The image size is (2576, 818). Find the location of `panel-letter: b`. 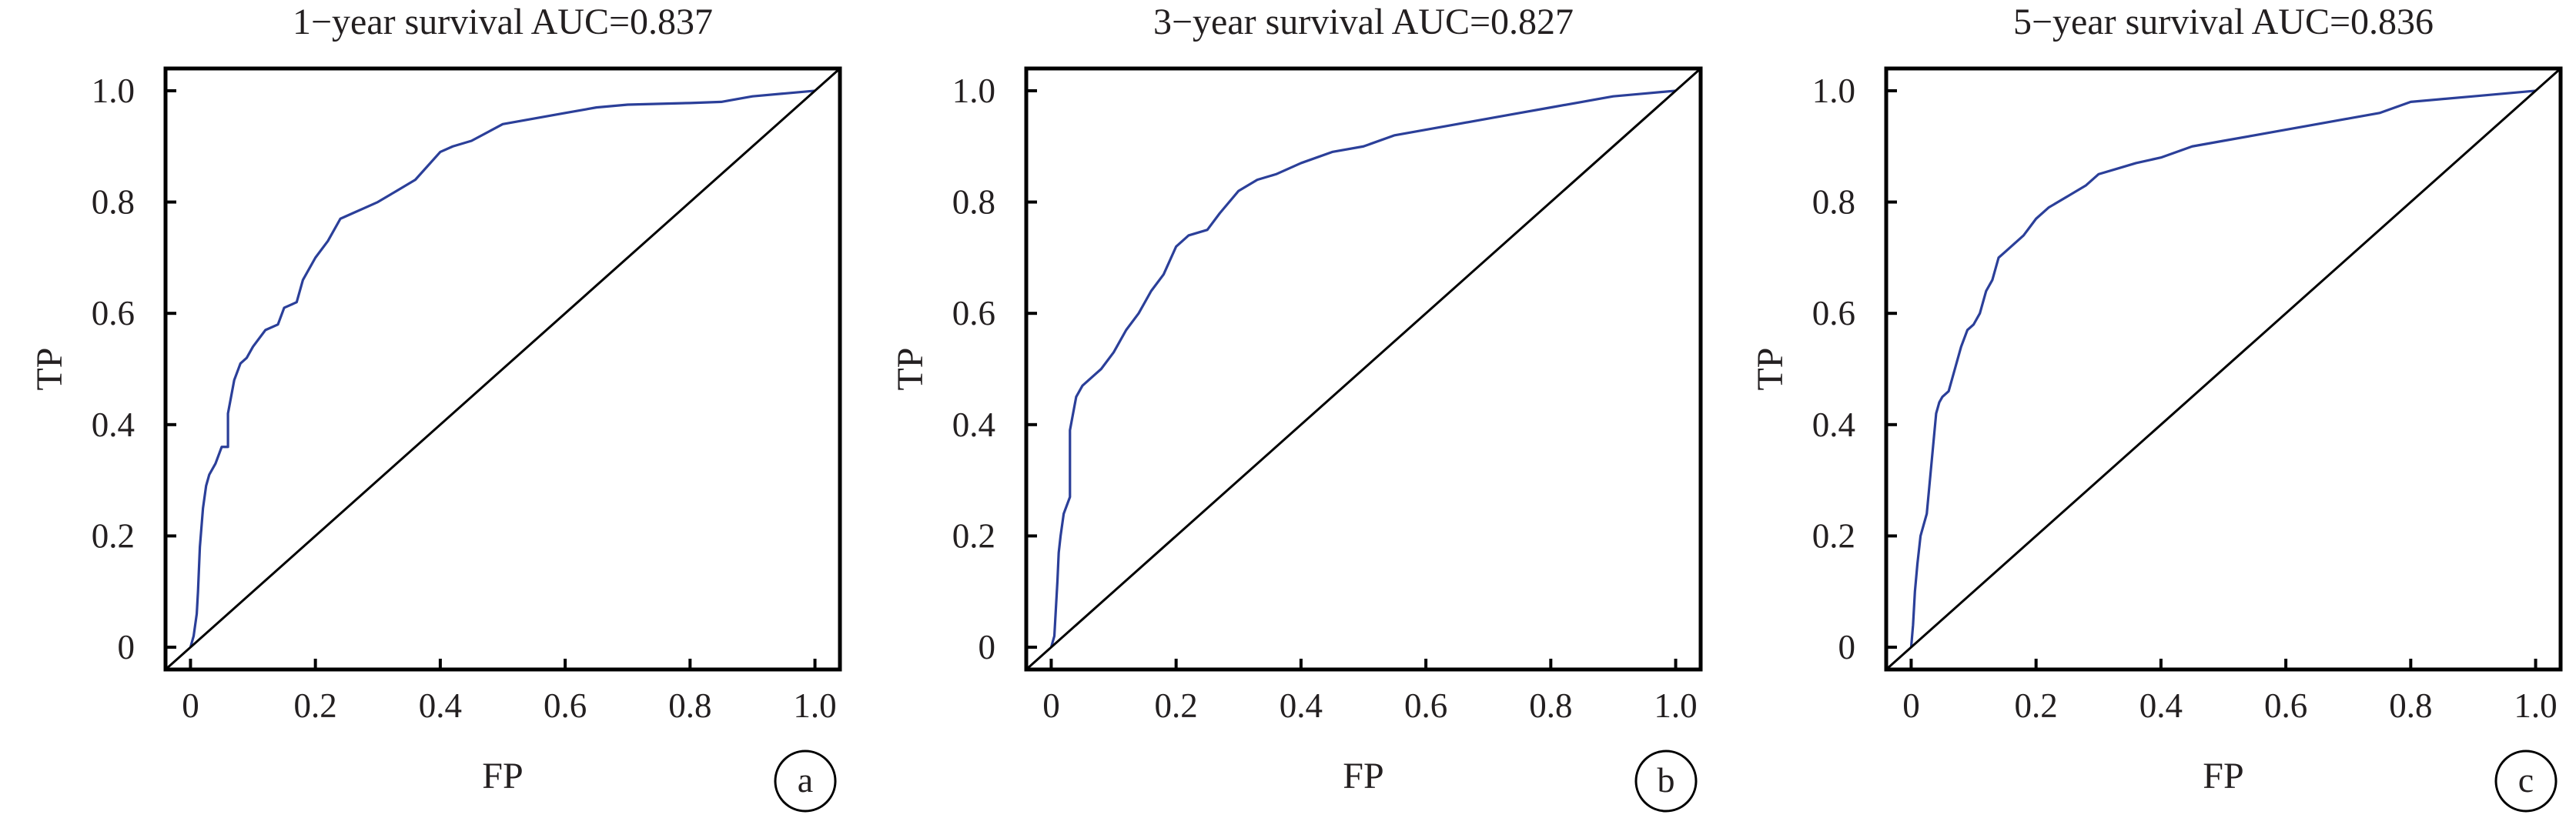

panel-letter: b is located at coordinates (1667, 780).